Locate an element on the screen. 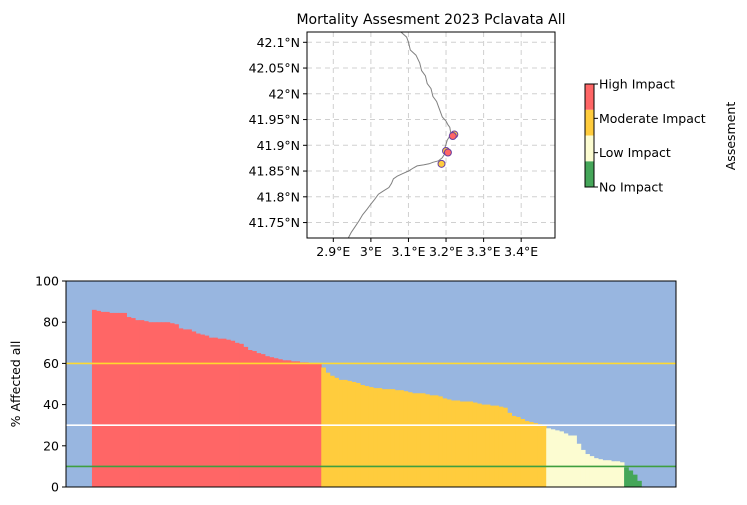 This screenshot has height=505, width=747. map-x-tick-label: 3°E is located at coordinates (371, 251).